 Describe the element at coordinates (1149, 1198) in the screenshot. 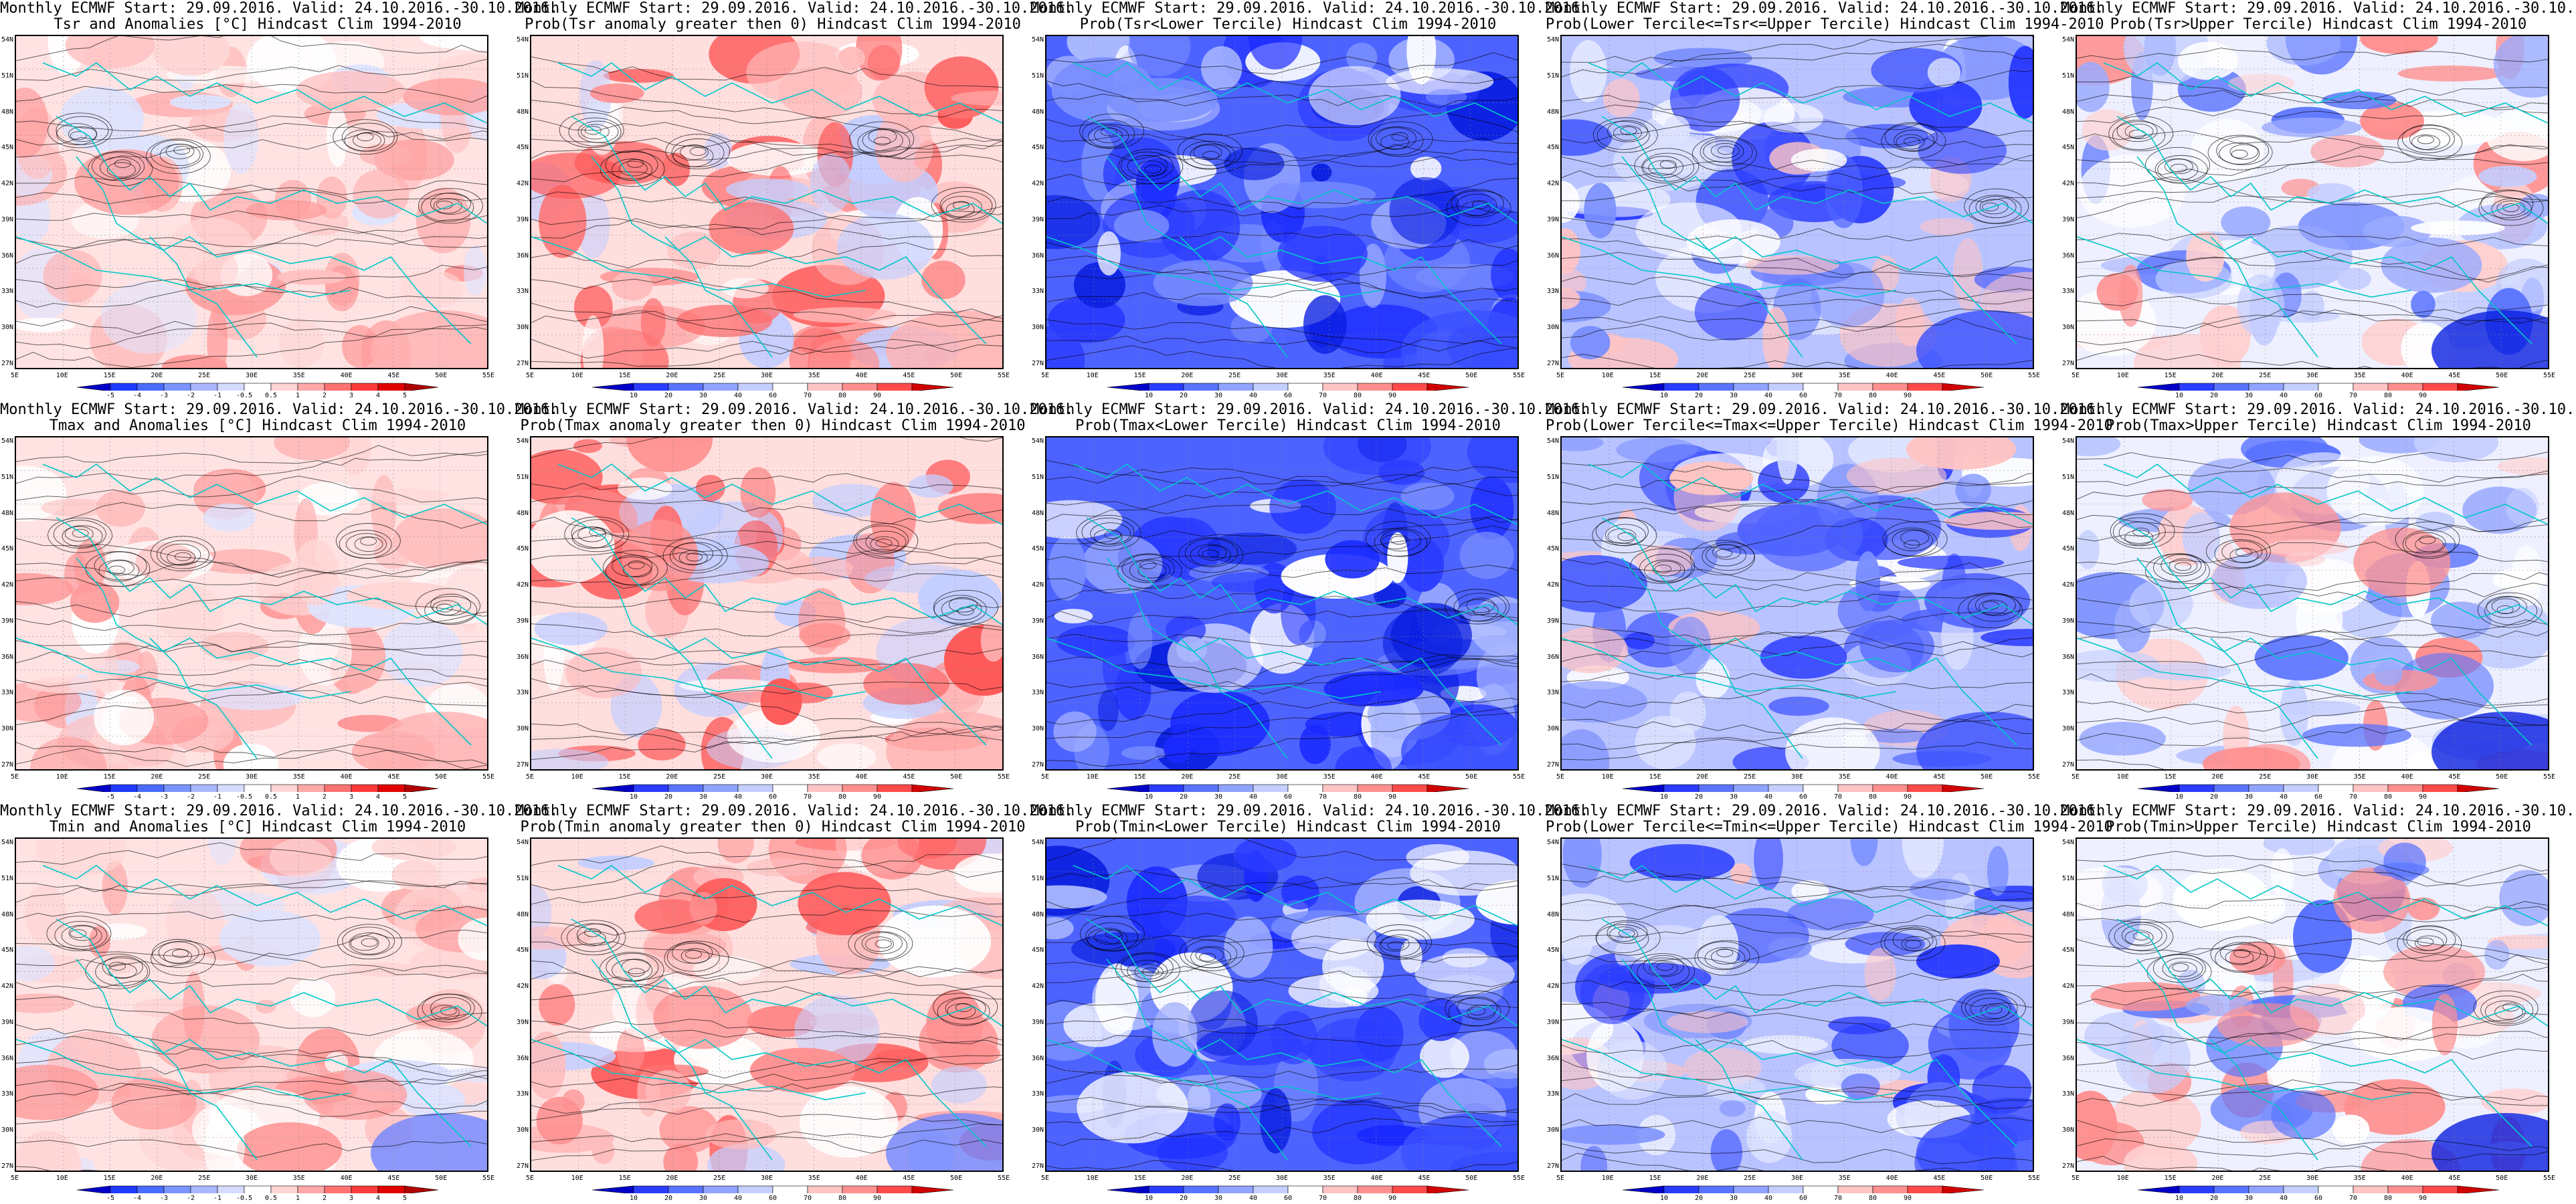

I see `colorbar-tick-label: 10` at that location.